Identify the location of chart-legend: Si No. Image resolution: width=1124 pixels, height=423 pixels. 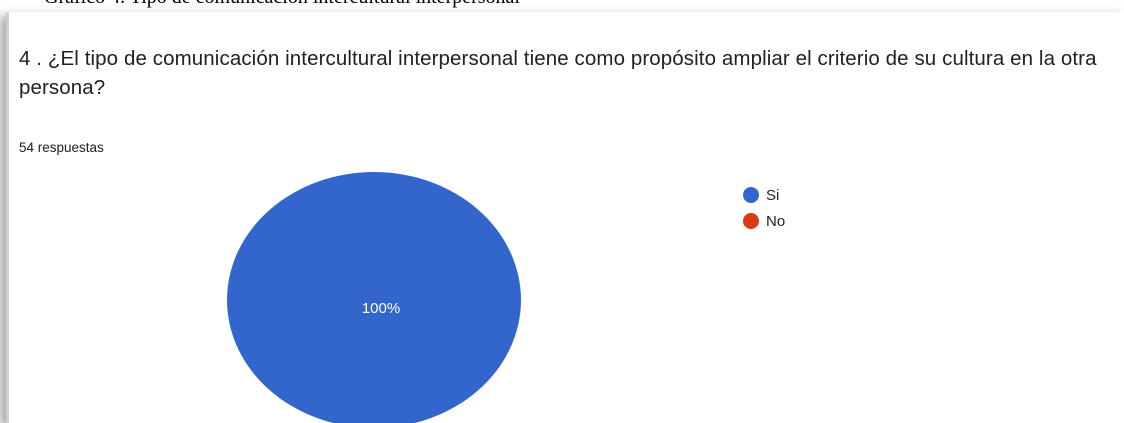
(764, 208).